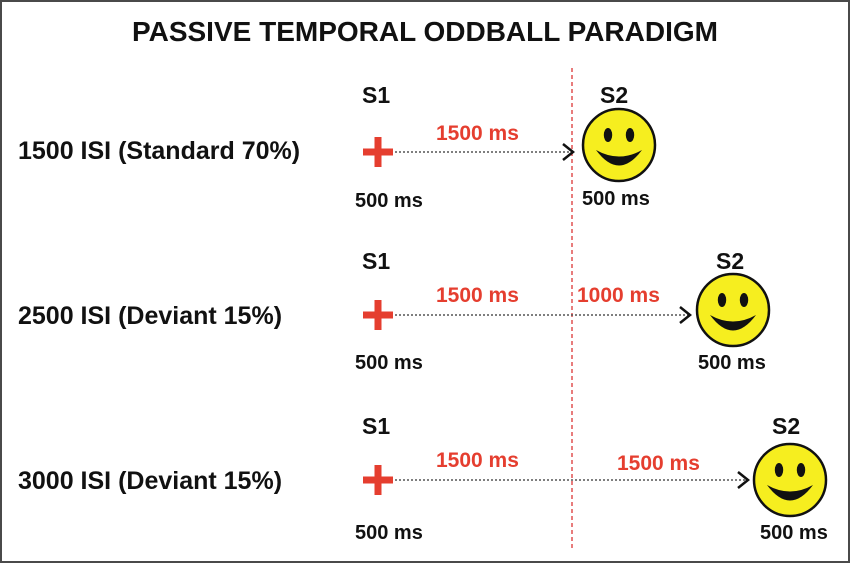 The image size is (850, 563). Describe the element at coordinates (658, 463) in the screenshot. I see `interval-label-extra: 1500 ms` at that location.